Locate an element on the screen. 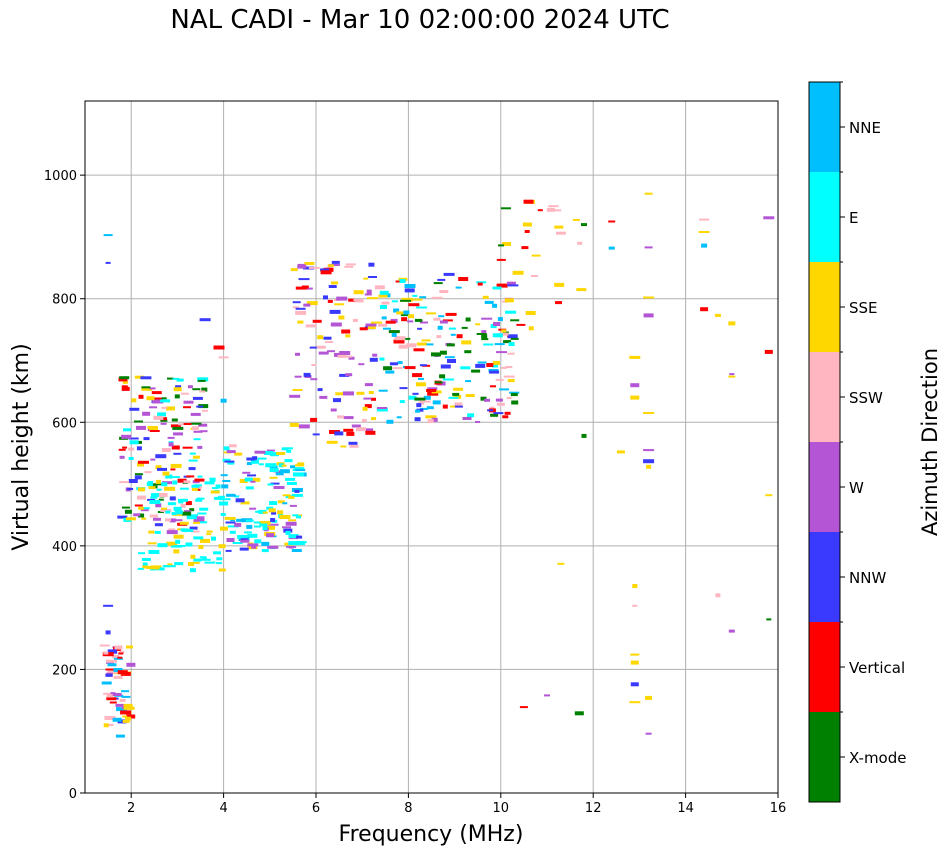 The height and width of the screenshot is (856, 951). colorbar-segment is located at coordinates (824, 307).